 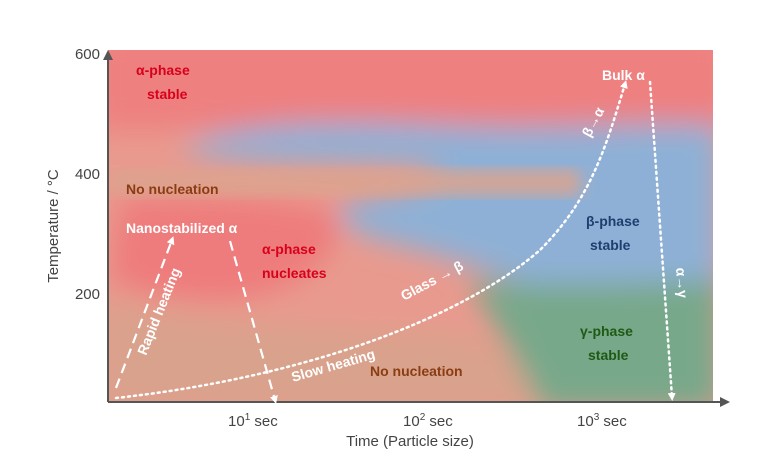 What do you see at coordinates (294, 273) in the screenshot?
I see `alpha-nucleates-label-line2: nucleates` at bounding box center [294, 273].